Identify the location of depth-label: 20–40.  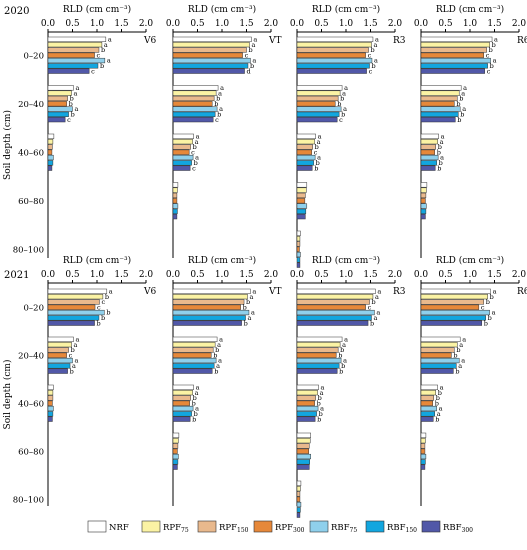
(31, 105).